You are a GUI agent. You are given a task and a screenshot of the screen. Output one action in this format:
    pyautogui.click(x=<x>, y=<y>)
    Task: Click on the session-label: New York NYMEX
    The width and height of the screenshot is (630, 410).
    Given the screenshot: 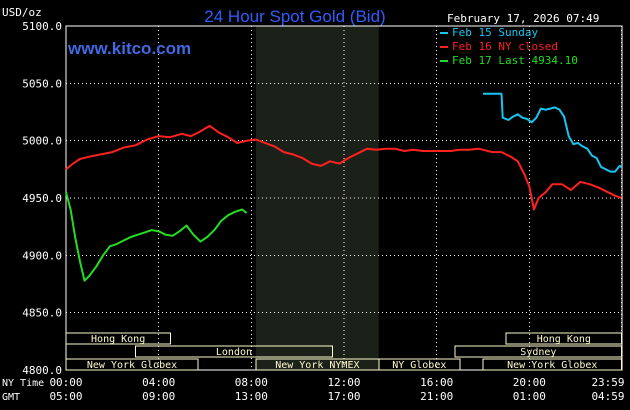 What is the action you would take?
    pyautogui.click(x=317, y=365)
    